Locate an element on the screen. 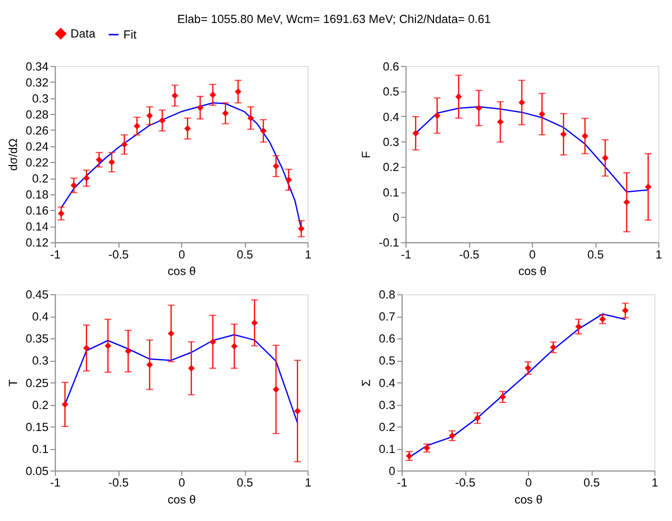 The width and height of the screenshot is (672, 521). y-tick-label: 0.16 is located at coordinates (37, 211).